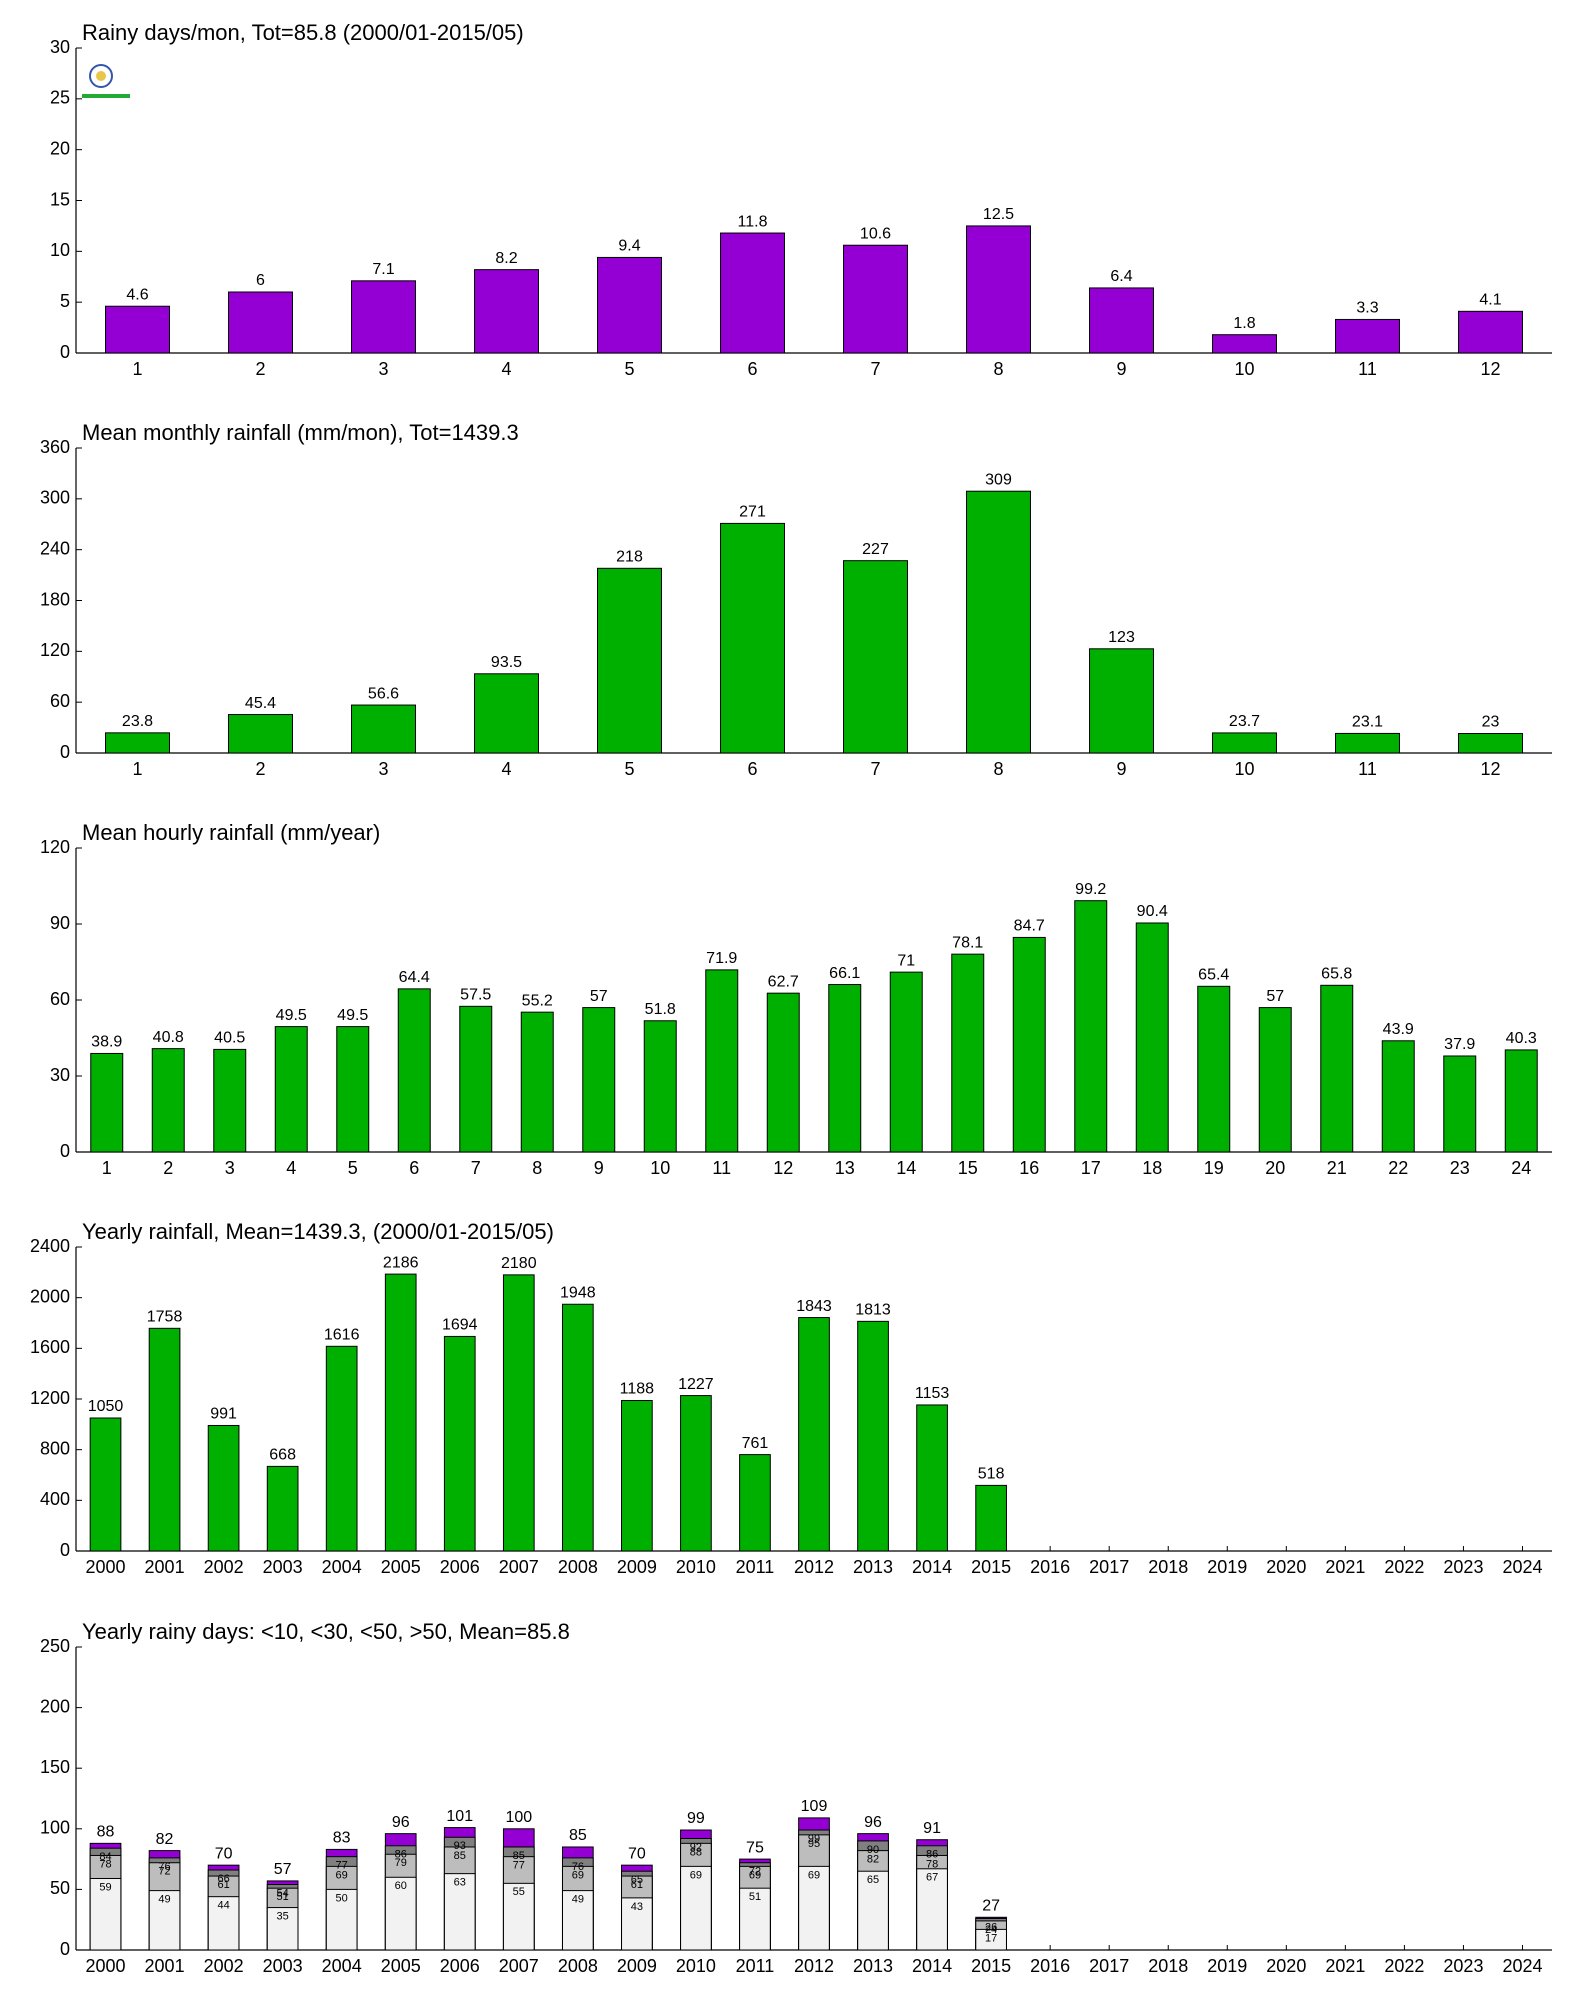 This screenshot has width=1580, height=2000. I want to click on y-tick-label: 120, so click(55, 650).